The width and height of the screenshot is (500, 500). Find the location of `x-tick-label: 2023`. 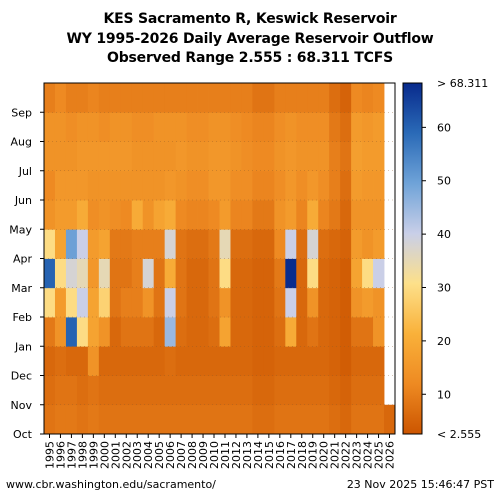

x-tick-label: 2023 is located at coordinates (357, 455).